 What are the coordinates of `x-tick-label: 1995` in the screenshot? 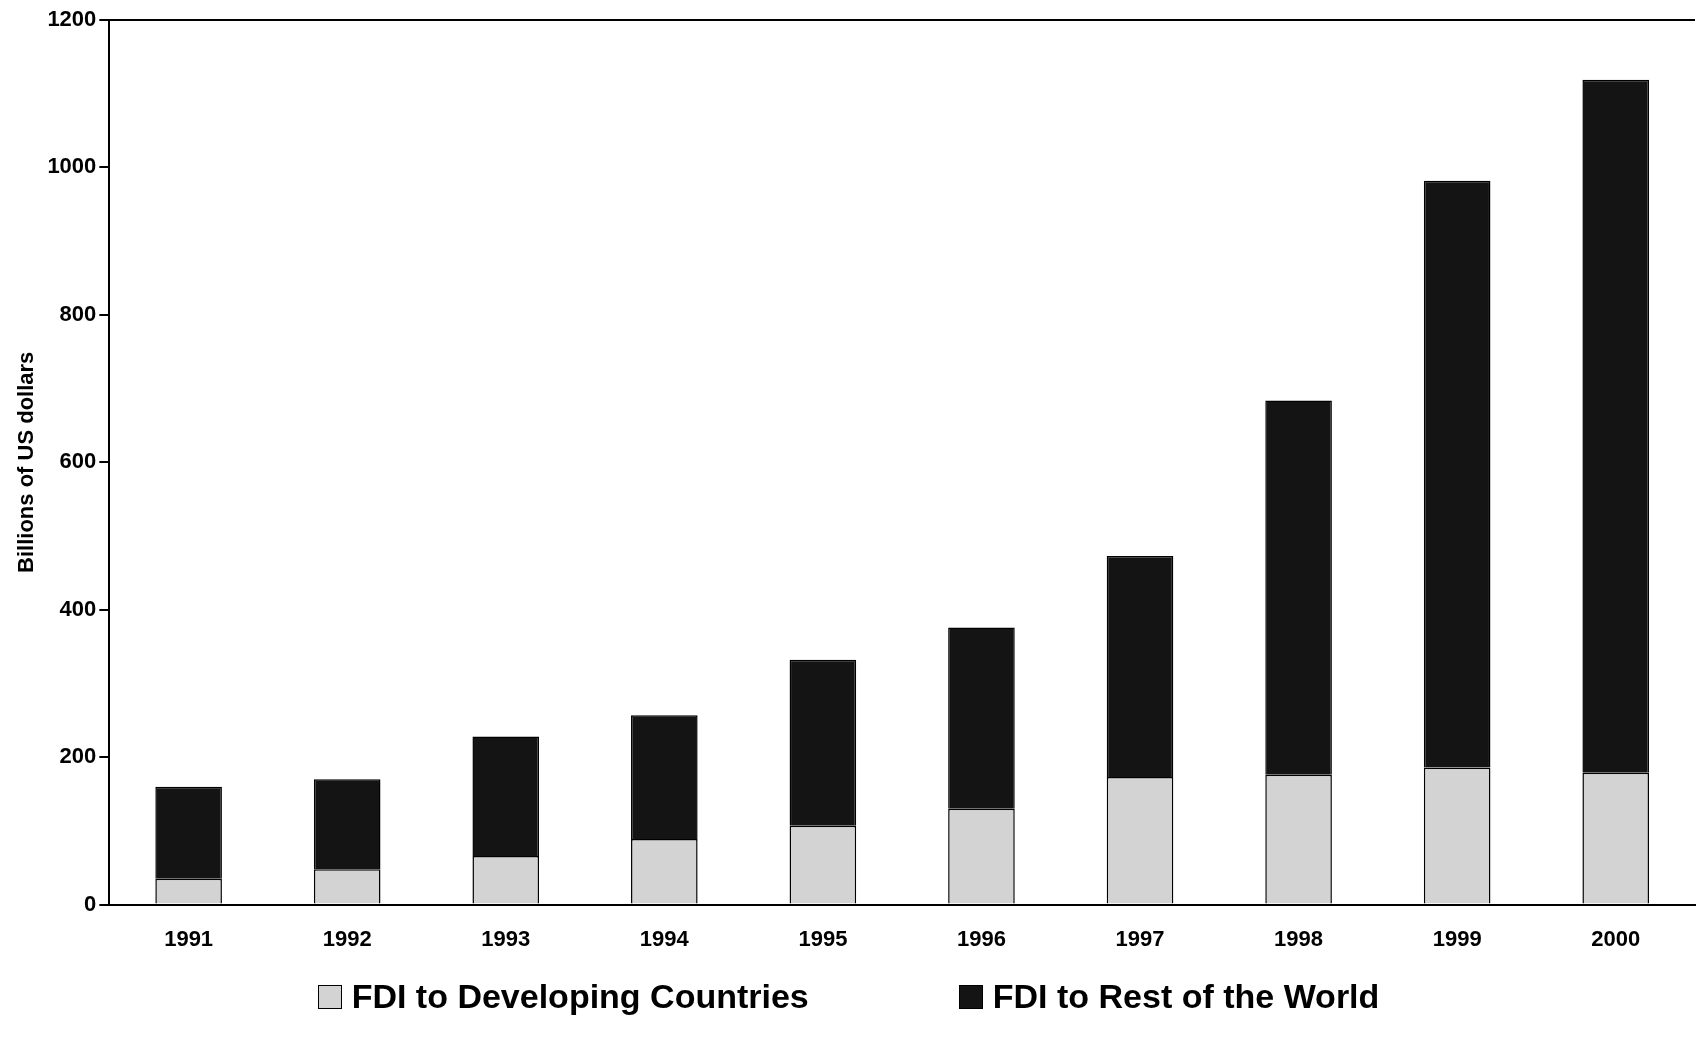 It's located at (823, 938).